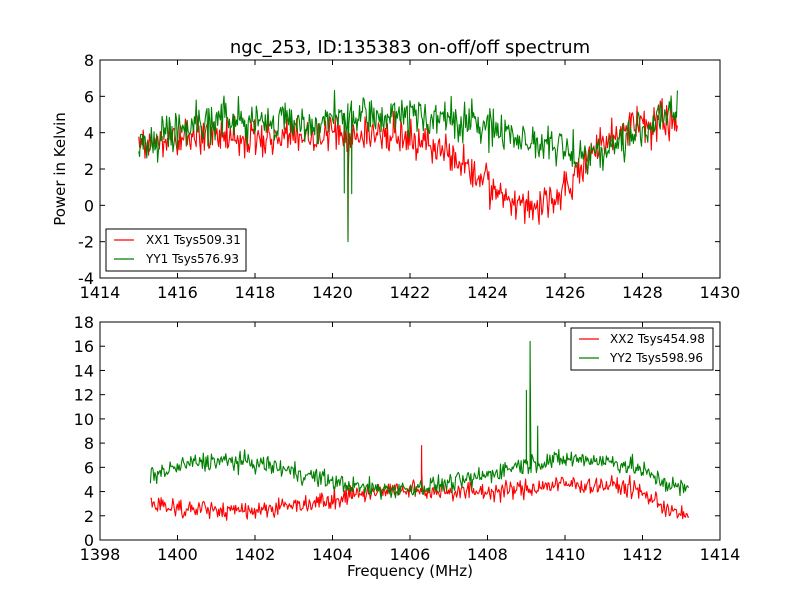 Image resolution: width=800 pixels, height=600 pixels. What do you see at coordinates (89, 133) in the screenshot?
I see `top-y-tick-label: 4` at bounding box center [89, 133].